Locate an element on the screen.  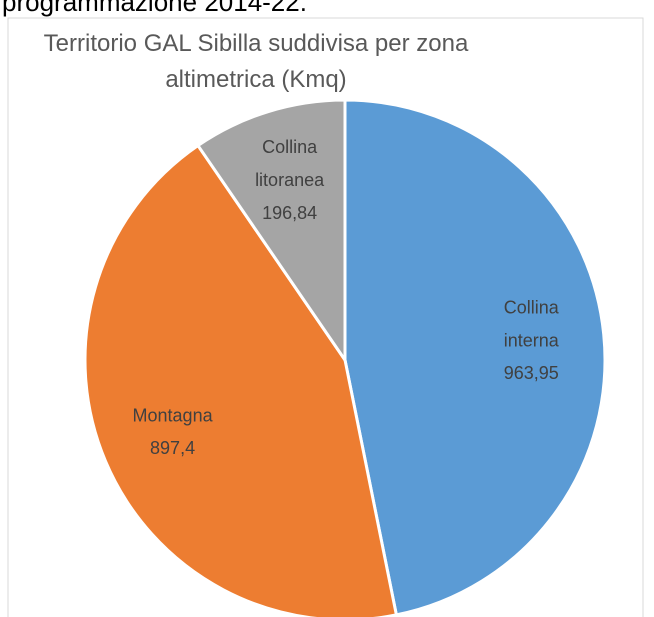
slice-label: Montagna is located at coordinates (173, 415).